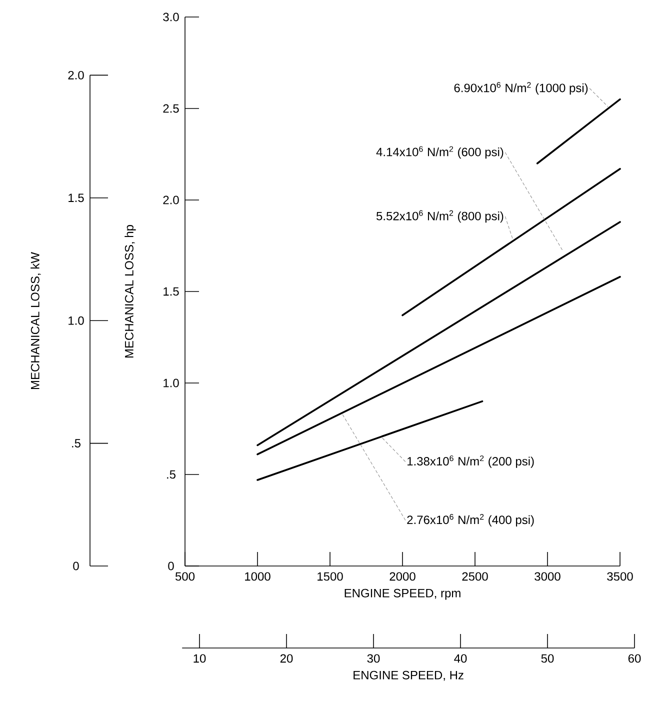 The height and width of the screenshot is (714, 645). I want to click on y2-tick-label: 1.5, so click(76, 198).